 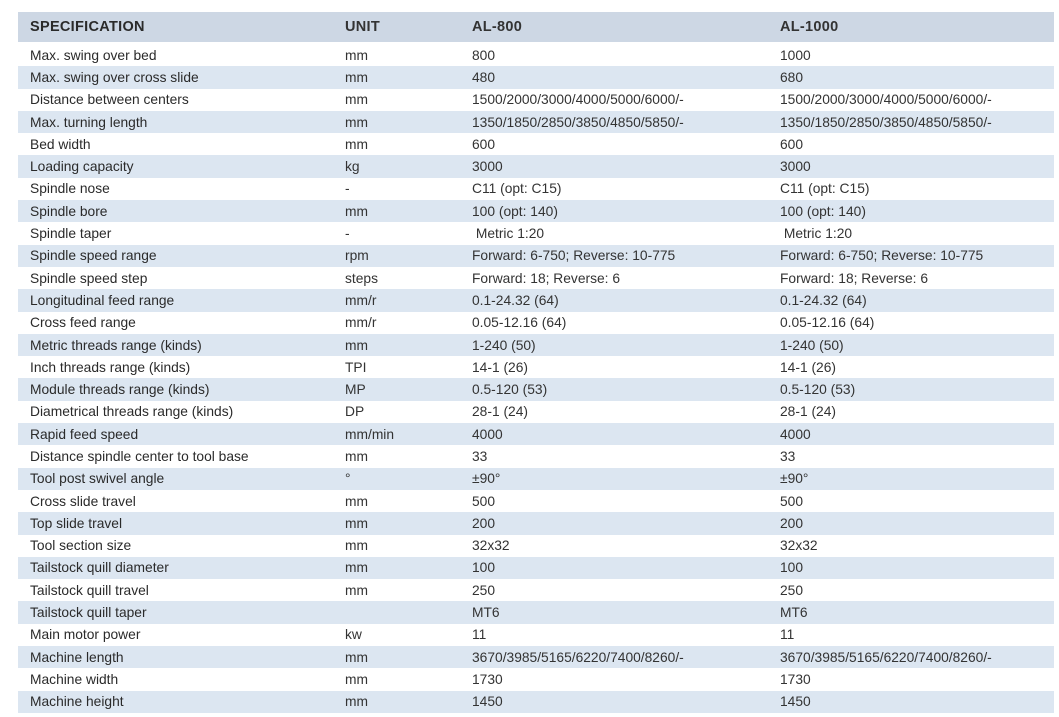 What do you see at coordinates (536, 501) in the screenshot?
I see `table-row: Cross slide travel mm 500 500` at bounding box center [536, 501].